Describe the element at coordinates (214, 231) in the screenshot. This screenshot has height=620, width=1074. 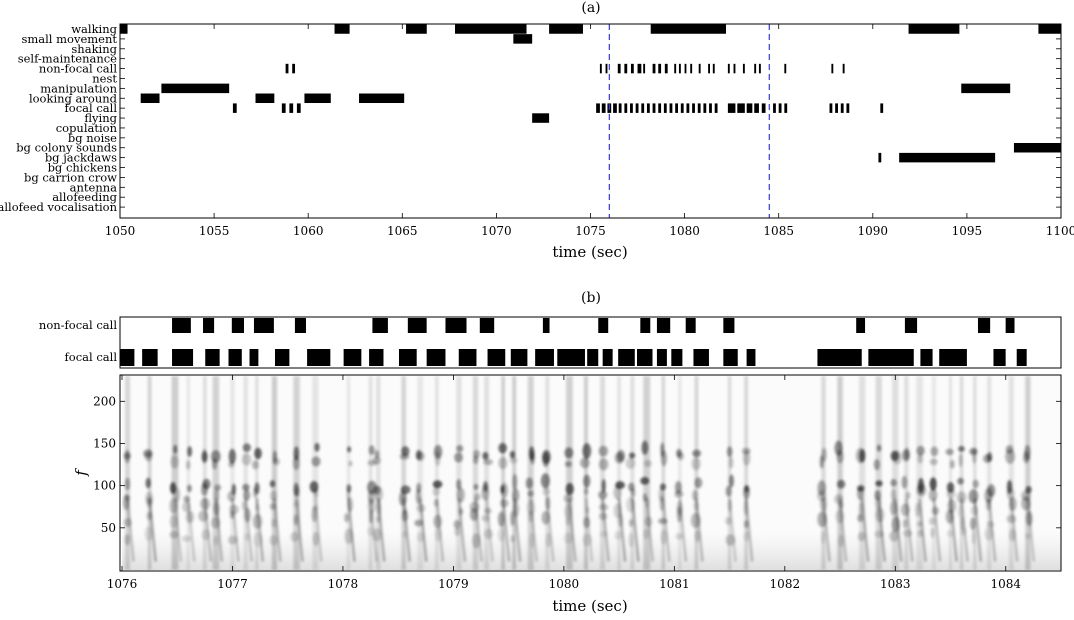
I see `x-tick-label: 1055` at that location.